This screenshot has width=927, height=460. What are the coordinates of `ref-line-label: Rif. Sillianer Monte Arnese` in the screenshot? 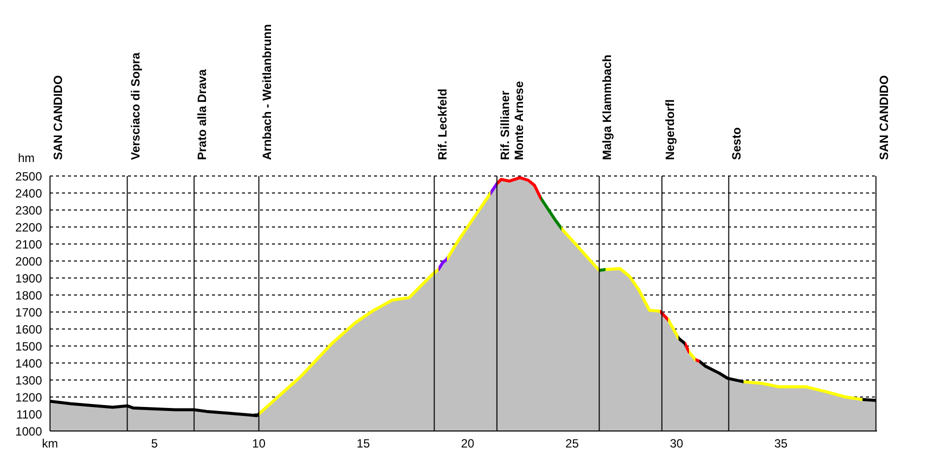 It's located at (512, 120).